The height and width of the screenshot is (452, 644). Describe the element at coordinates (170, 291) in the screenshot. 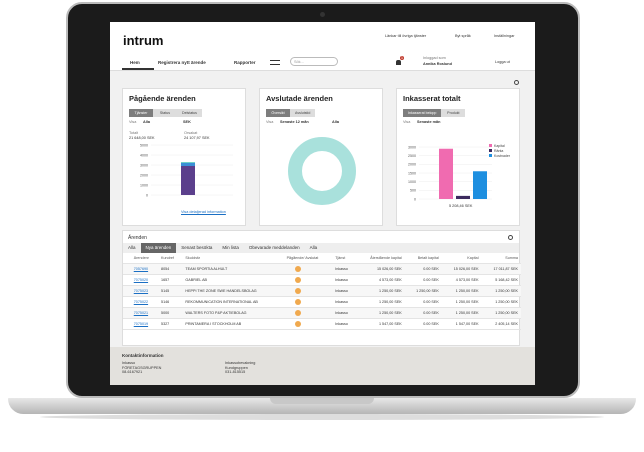

I see `cell: 5145` at that location.